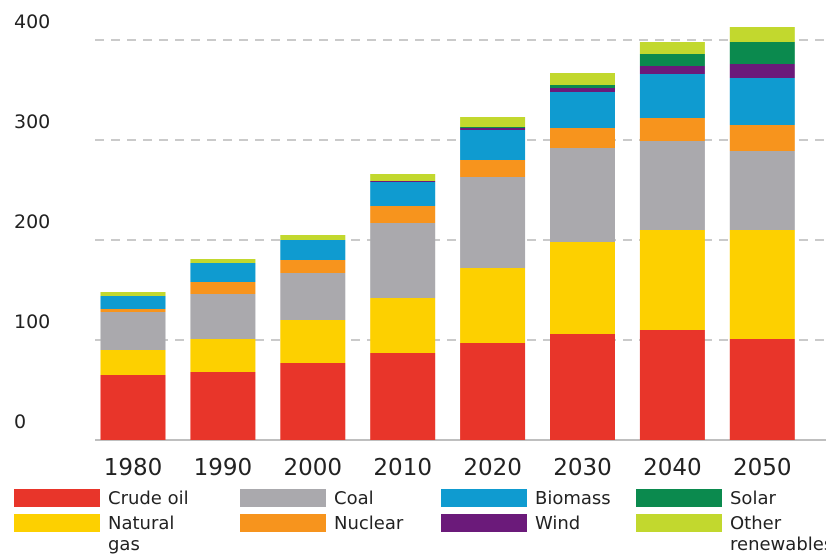  Describe the element at coordinates (331, 523) in the screenshot. I see `legend-item: Nuclear` at that location.